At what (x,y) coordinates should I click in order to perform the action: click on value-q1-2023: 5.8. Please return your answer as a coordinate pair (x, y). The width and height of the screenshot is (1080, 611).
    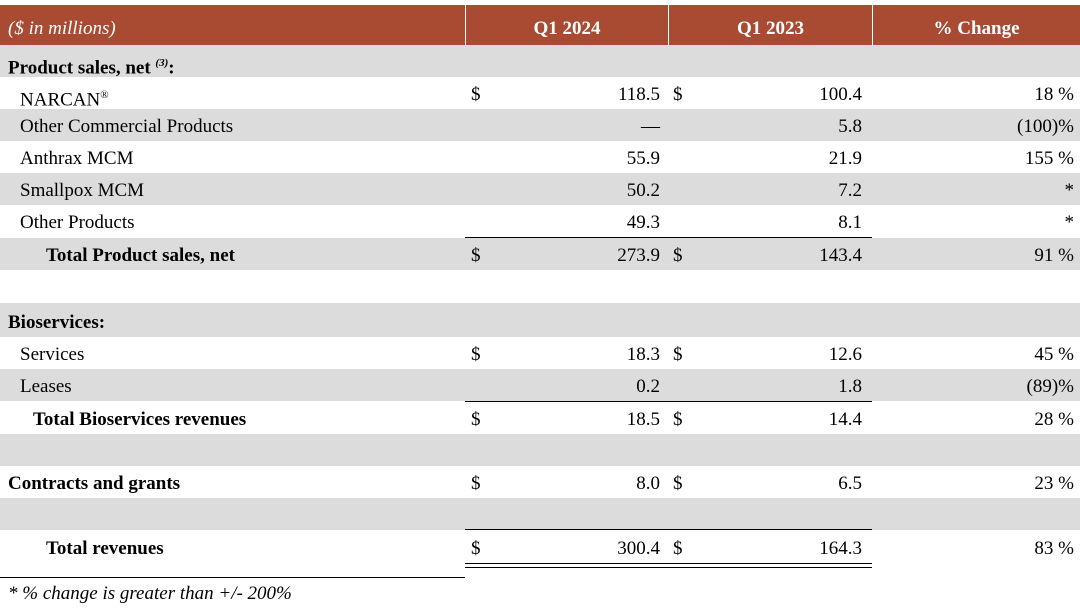
    Looking at the image, I should click on (850, 126).